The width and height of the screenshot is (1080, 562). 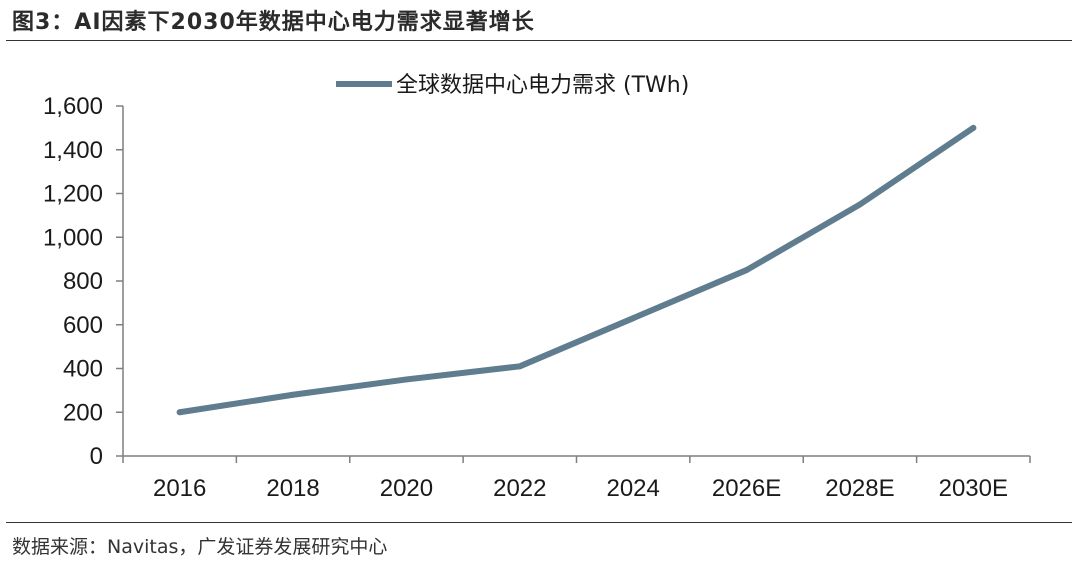 What do you see at coordinates (96, 456) in the screenshot?
I see `y-tick-label: 0` at bounding box center [96, 456].